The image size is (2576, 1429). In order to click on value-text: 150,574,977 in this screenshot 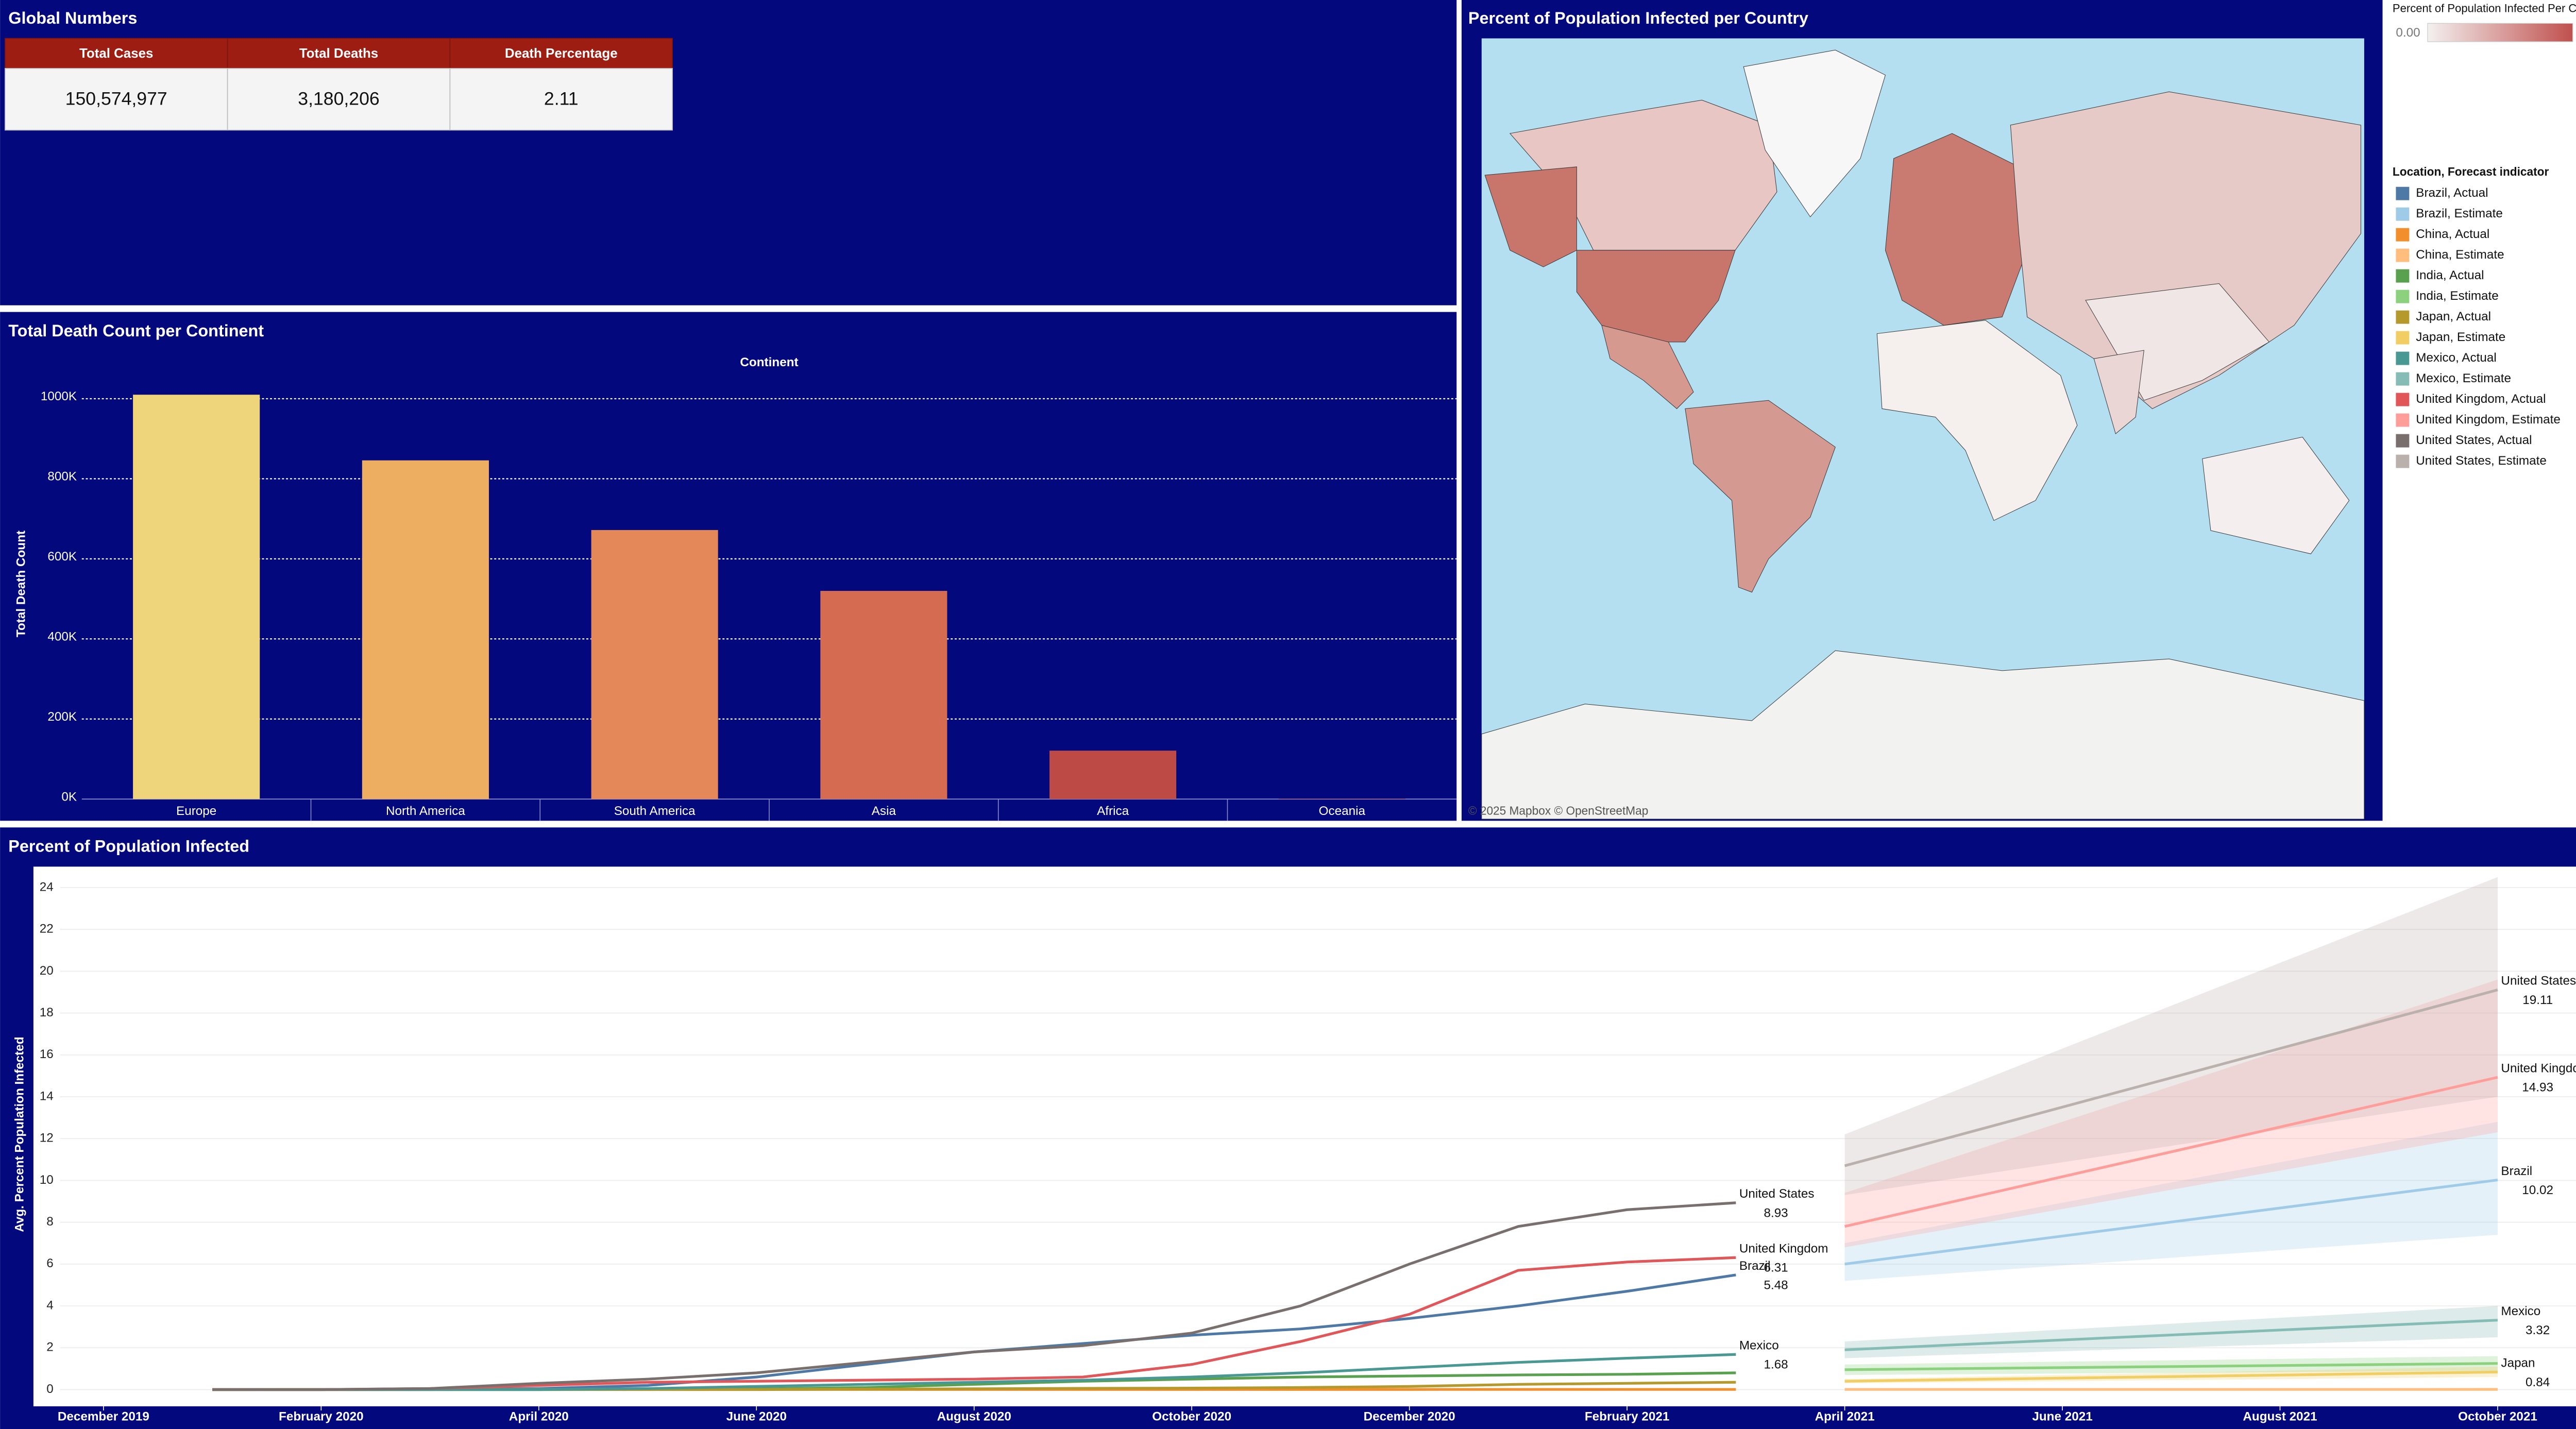, I will do `click(116, 99)`.